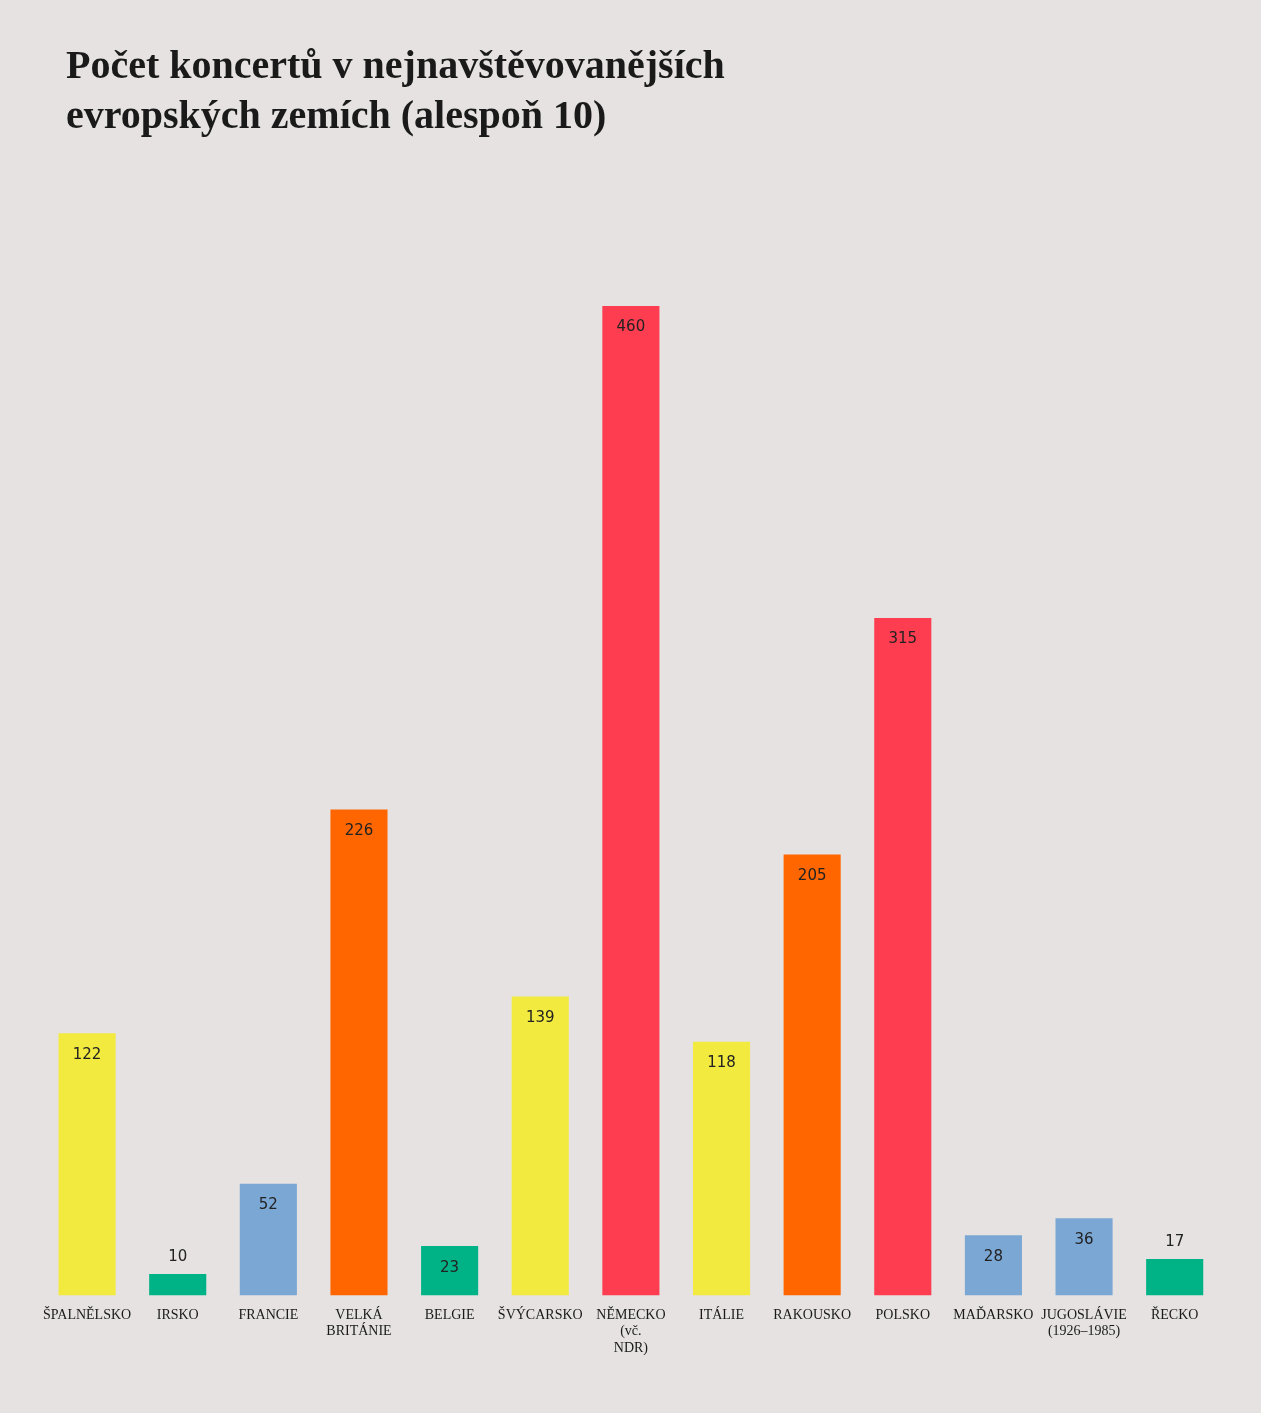 Image resolution: width=1261 pixels, height=1413 pixels. What do you see at coordinates (993, 1255) in the screenshot?
I see `data-label: 28` at bounding box center [993, 1255].